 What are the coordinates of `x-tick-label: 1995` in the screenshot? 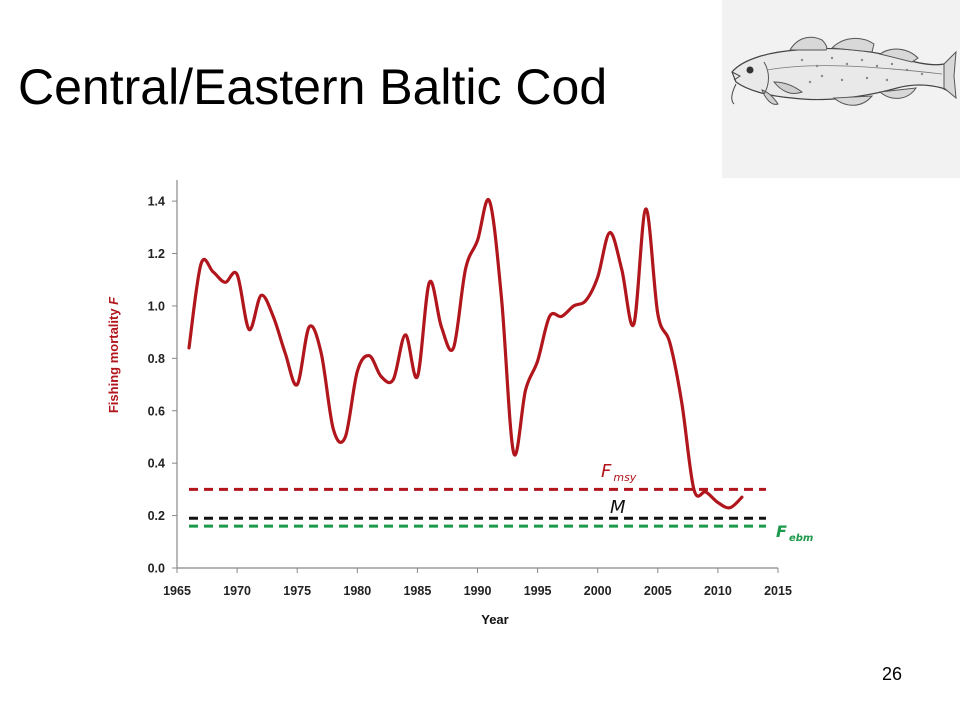 It's located at (538, 591).